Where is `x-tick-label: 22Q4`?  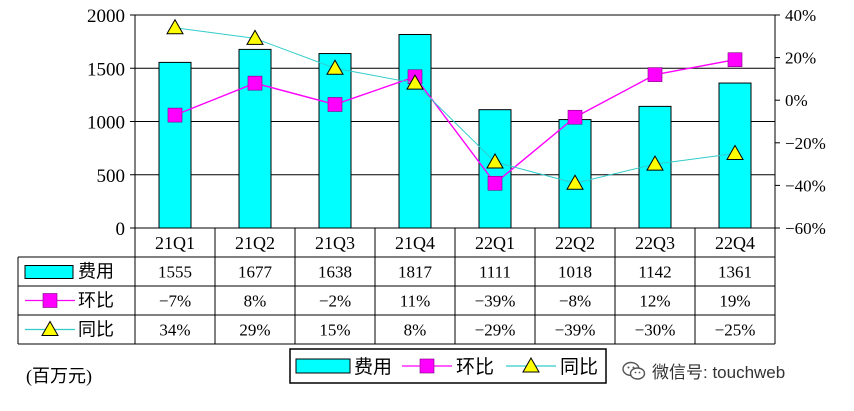 x-tick-label: 22Q4 is located at coordinates (735, 243).